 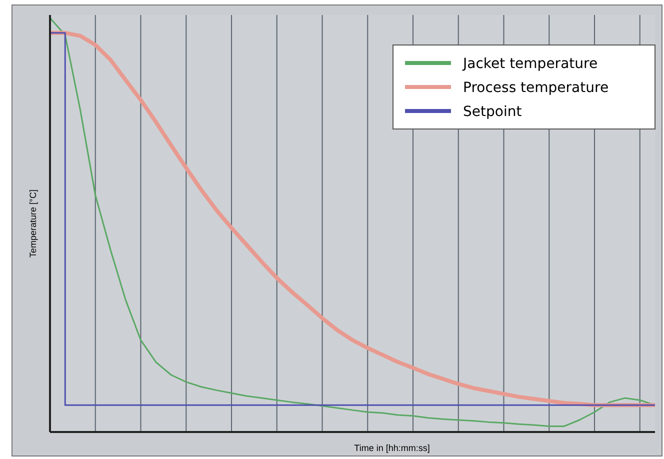 What do you see at coordinates (33, 223) in the screenshot?
I see `y-axis-title: Temperature [°C]` at bounding box center [33, 223].